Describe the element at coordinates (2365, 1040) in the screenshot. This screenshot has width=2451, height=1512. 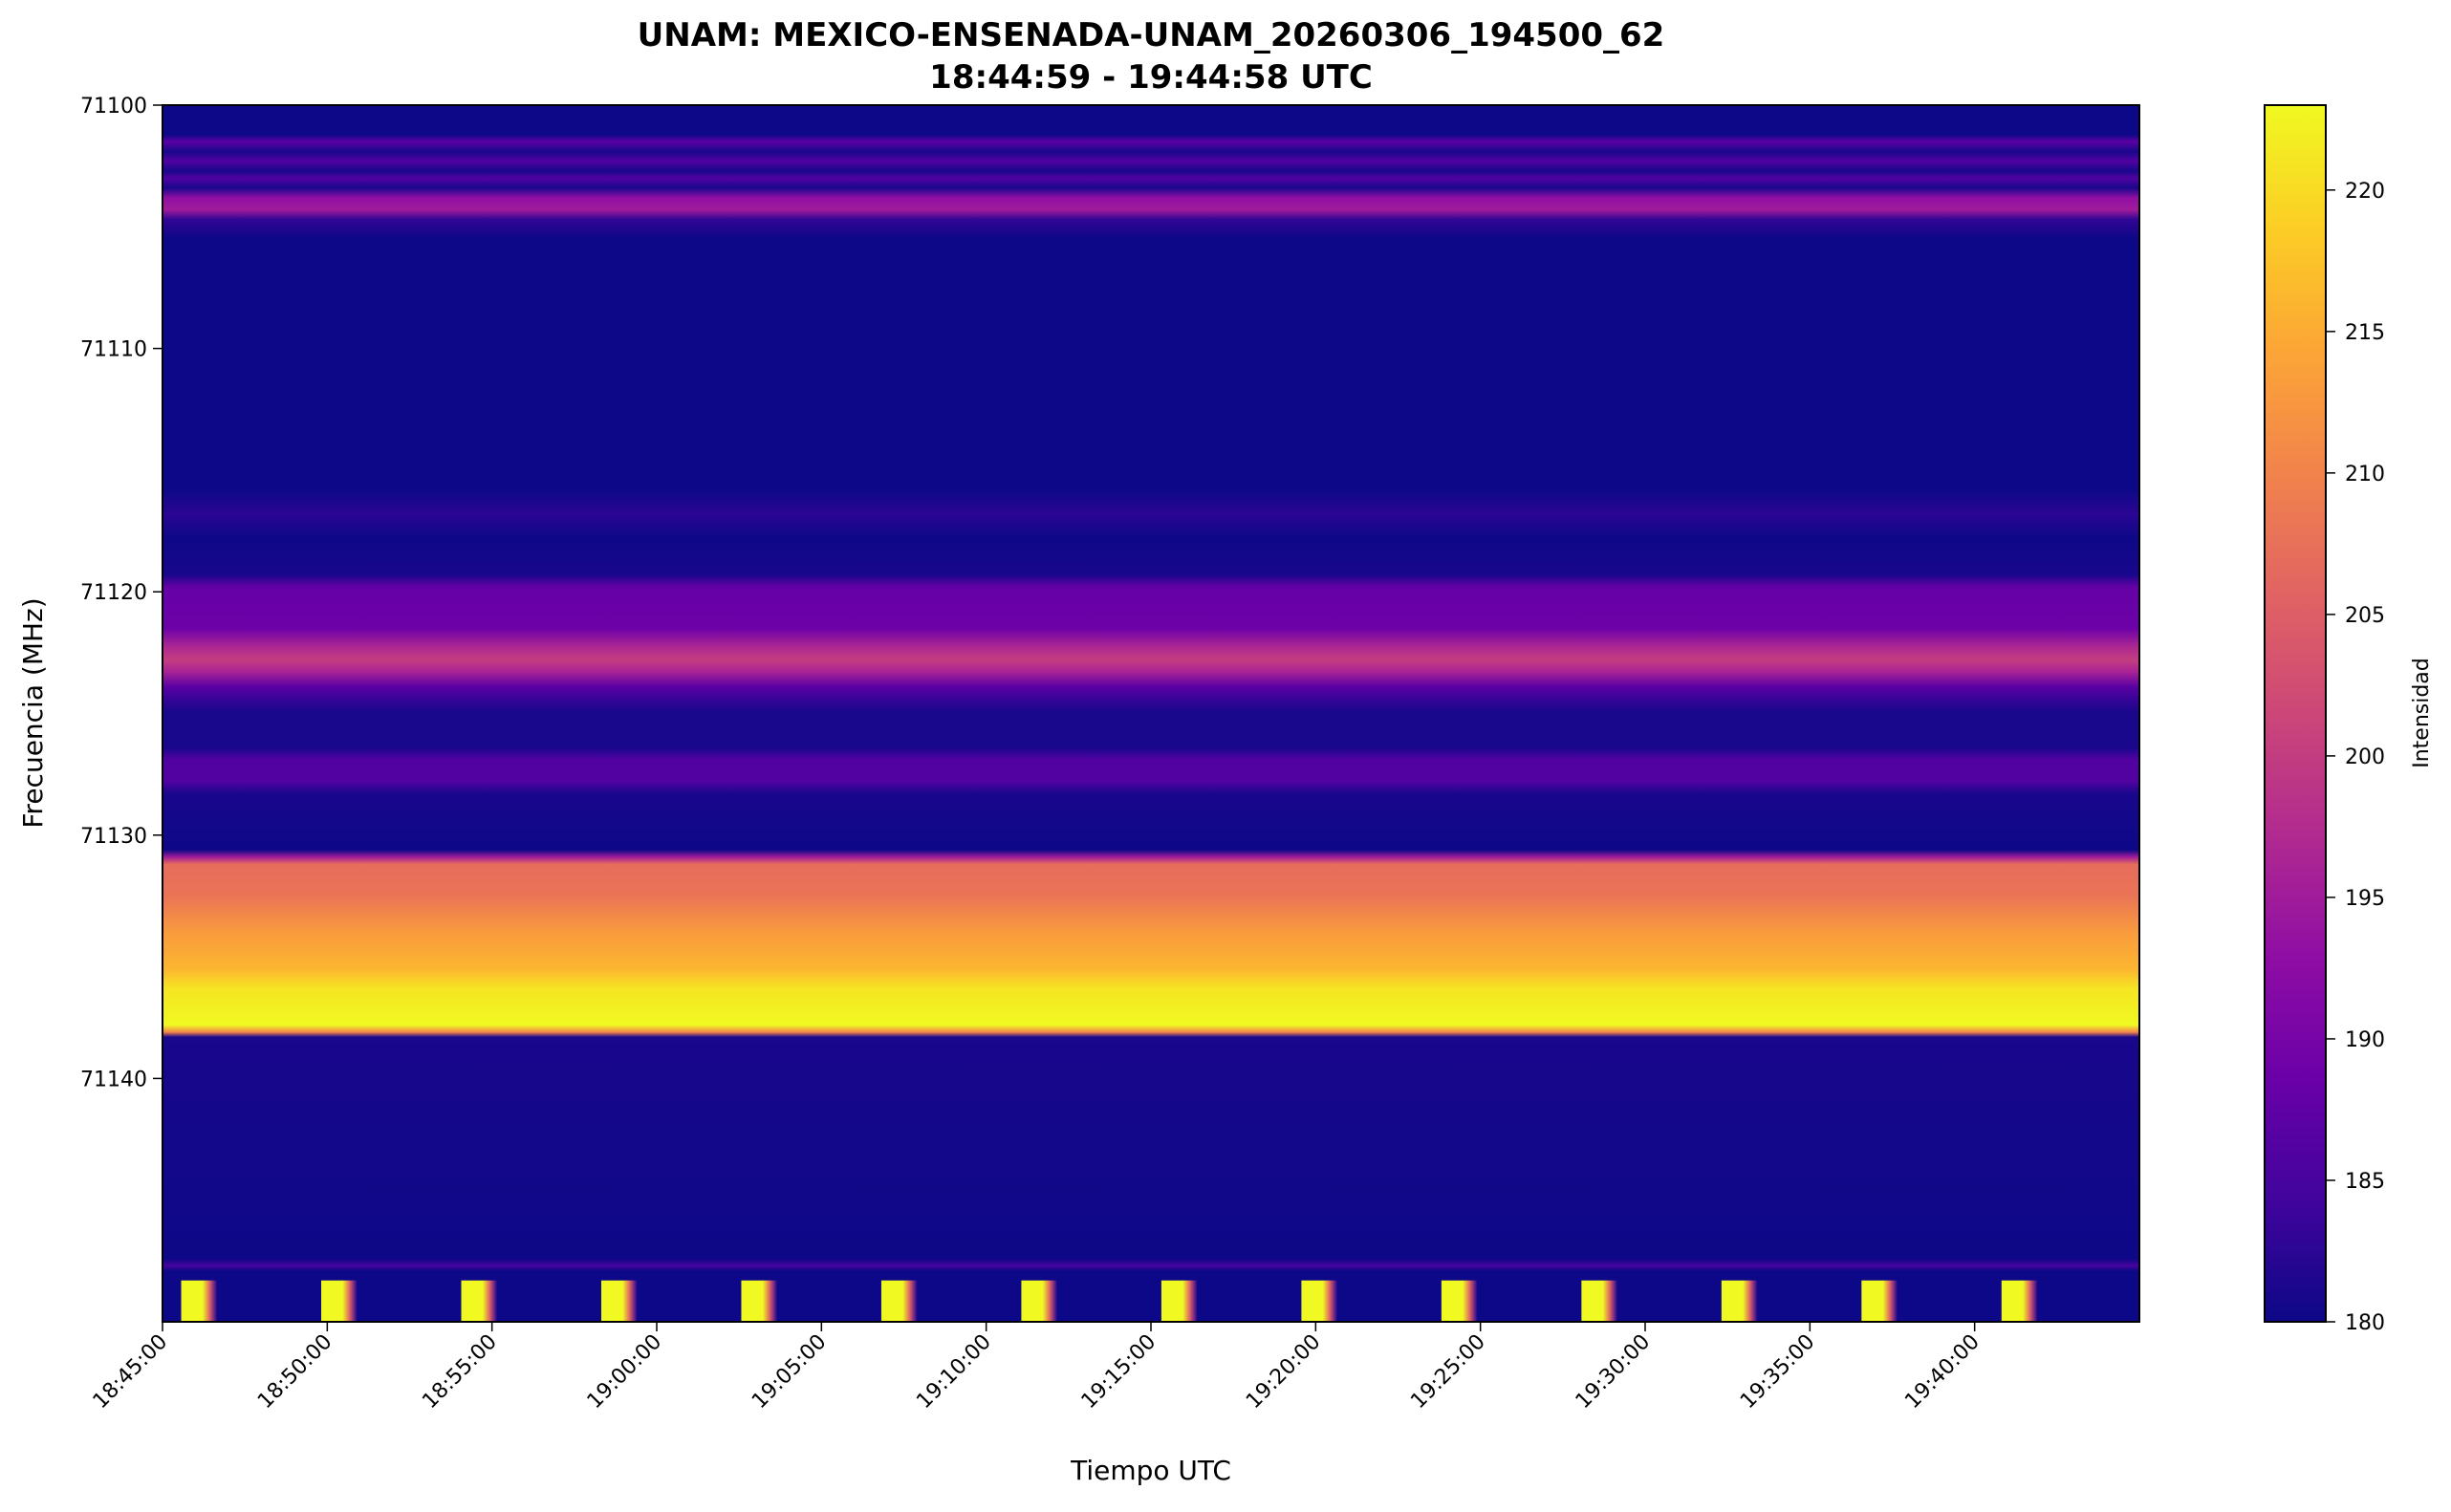
I see `colorbar-tick-label: 190` at that location.